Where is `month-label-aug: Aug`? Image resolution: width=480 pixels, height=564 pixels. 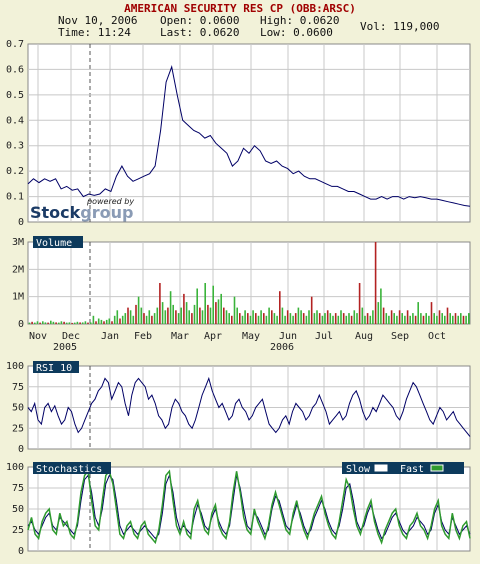 month-label-aug: Aug is located at coordinates (364, 336).